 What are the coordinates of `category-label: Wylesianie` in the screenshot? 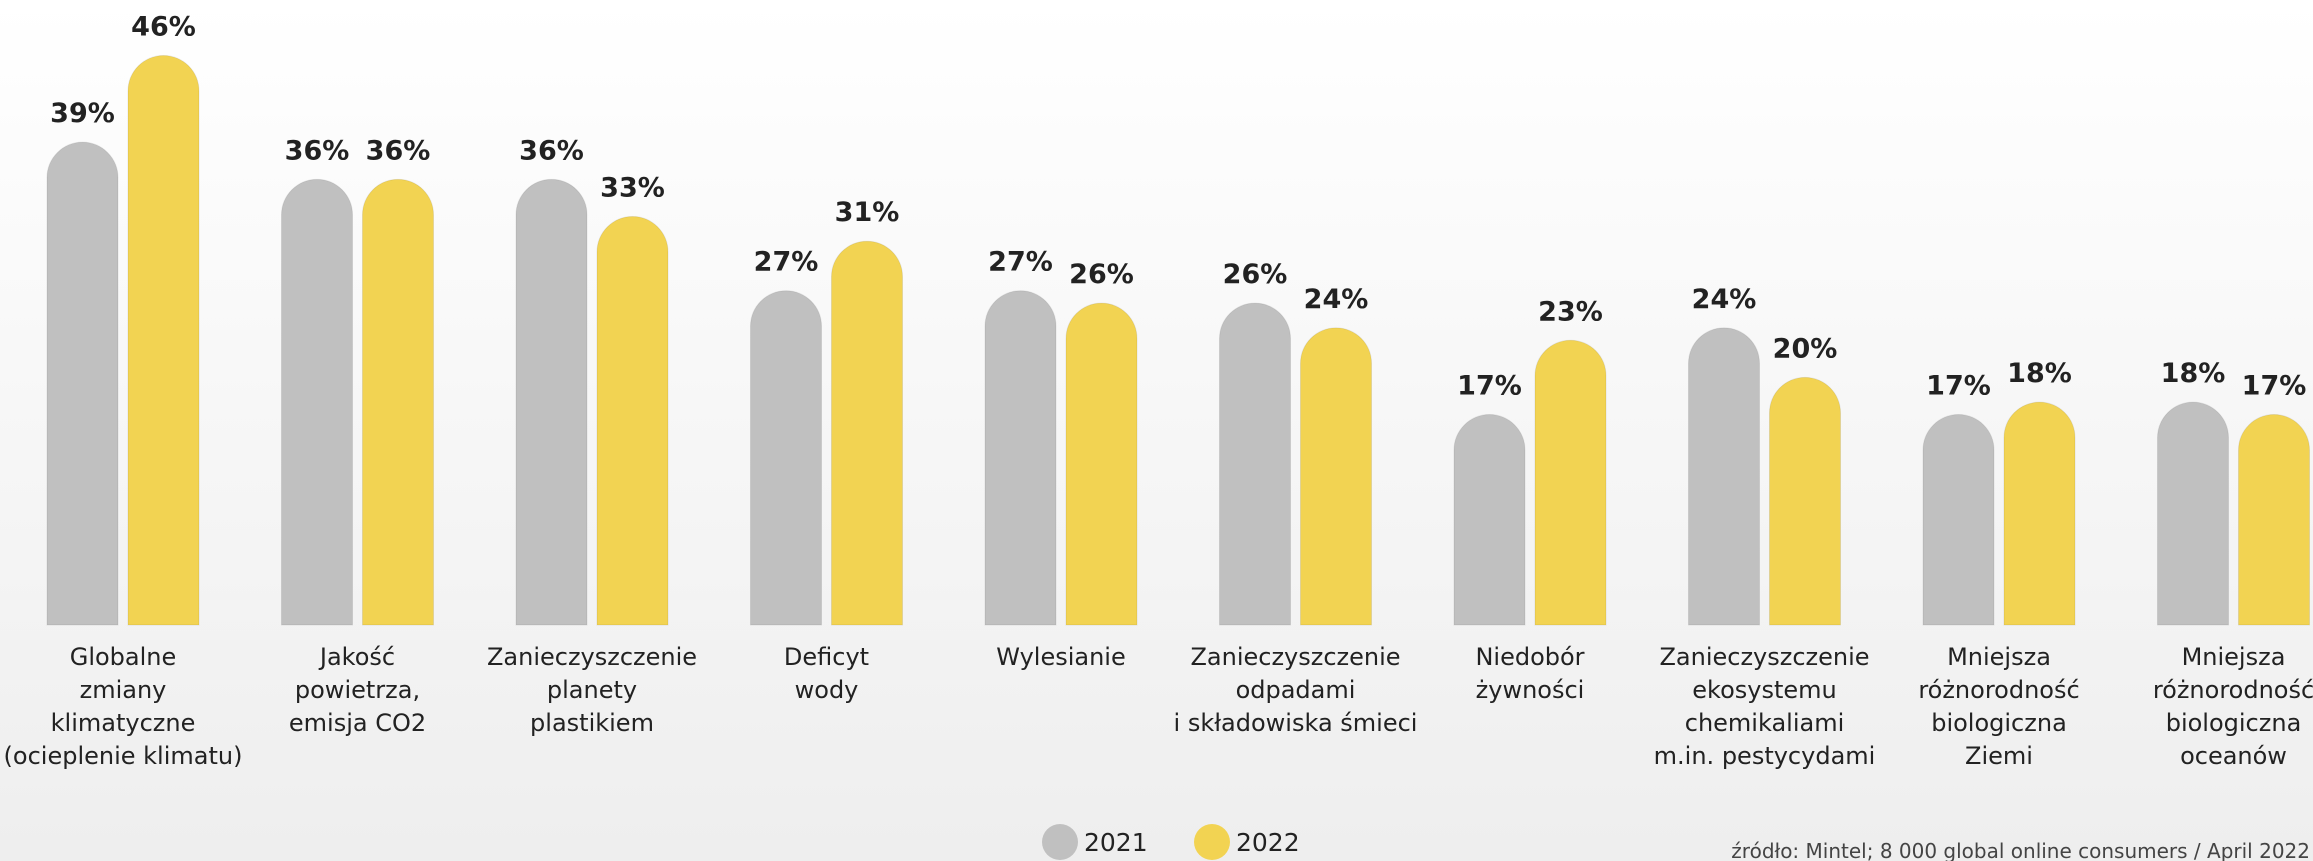 It's located at (1060, 657).